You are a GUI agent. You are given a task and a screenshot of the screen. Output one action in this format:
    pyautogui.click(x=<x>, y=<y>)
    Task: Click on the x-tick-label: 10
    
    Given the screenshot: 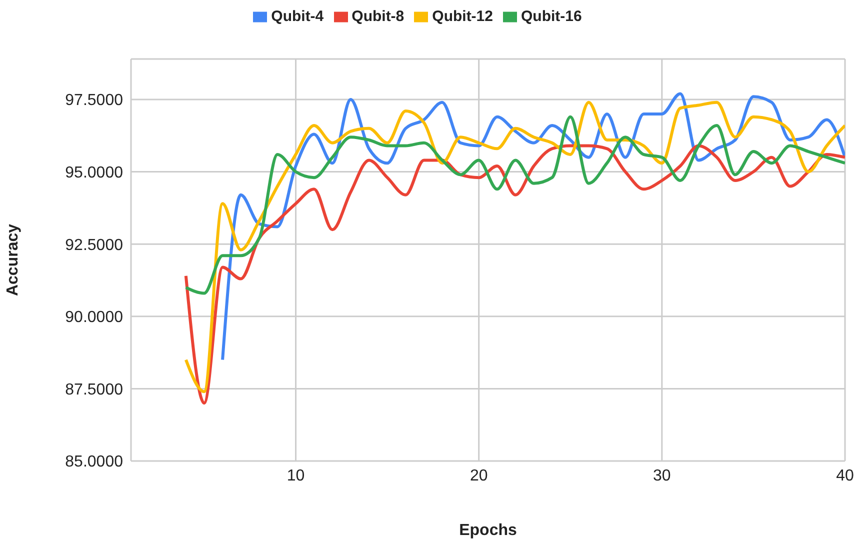 What is the action you would take?
    pyautogui.click(x=295, y=475)
    